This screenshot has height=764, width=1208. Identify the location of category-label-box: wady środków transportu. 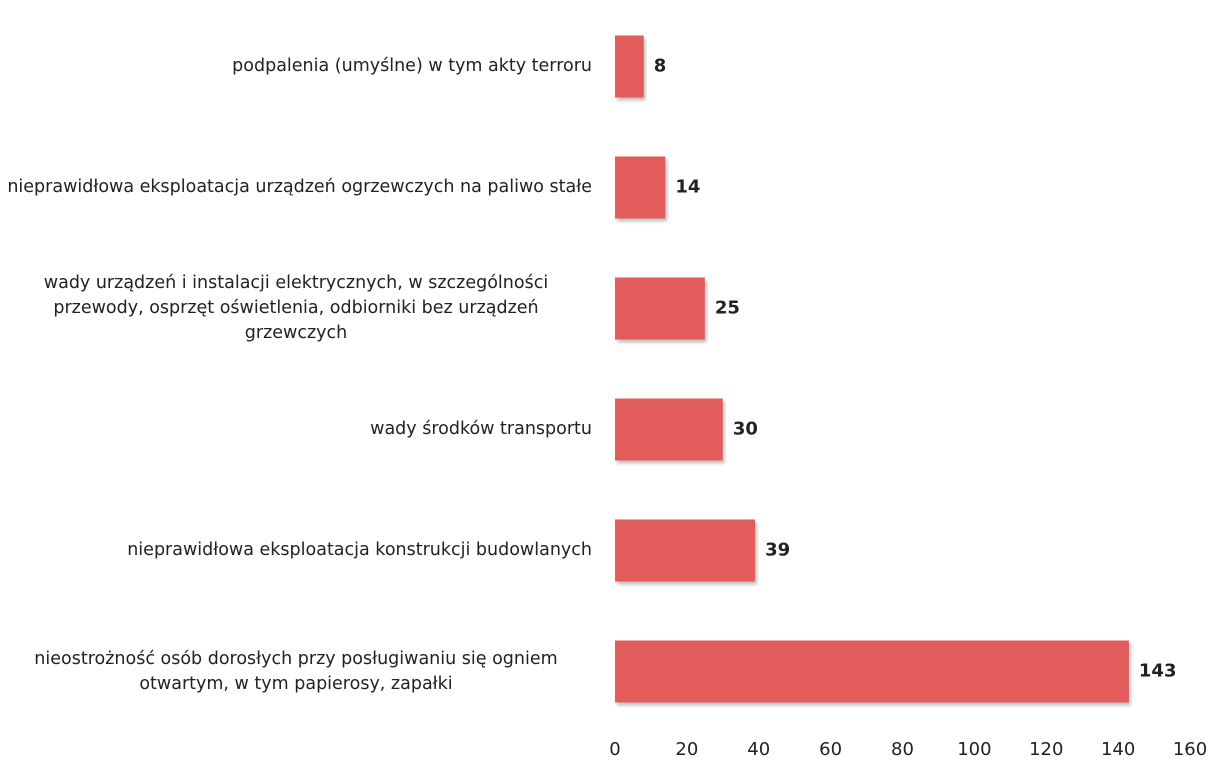
(296, 430).